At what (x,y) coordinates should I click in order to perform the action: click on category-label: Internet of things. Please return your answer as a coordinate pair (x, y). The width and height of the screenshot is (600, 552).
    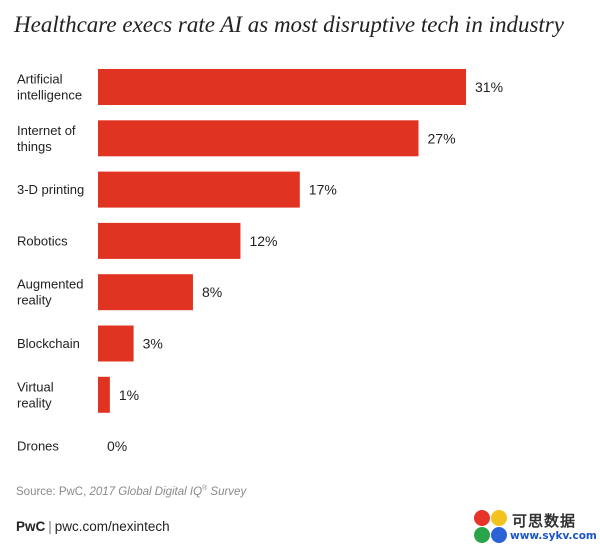
    Looking at the image, I should click on (46, 138).